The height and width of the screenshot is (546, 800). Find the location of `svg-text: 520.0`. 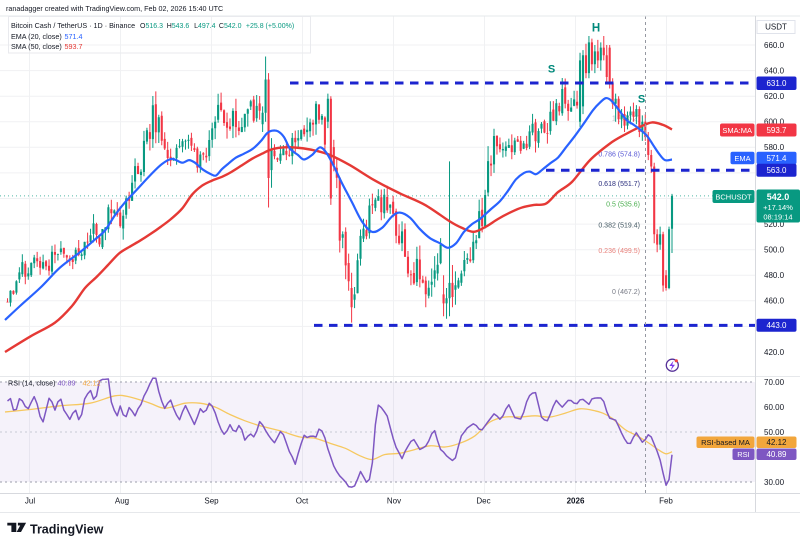

svg-text: 520.0 is located at coordinates (774, 224).